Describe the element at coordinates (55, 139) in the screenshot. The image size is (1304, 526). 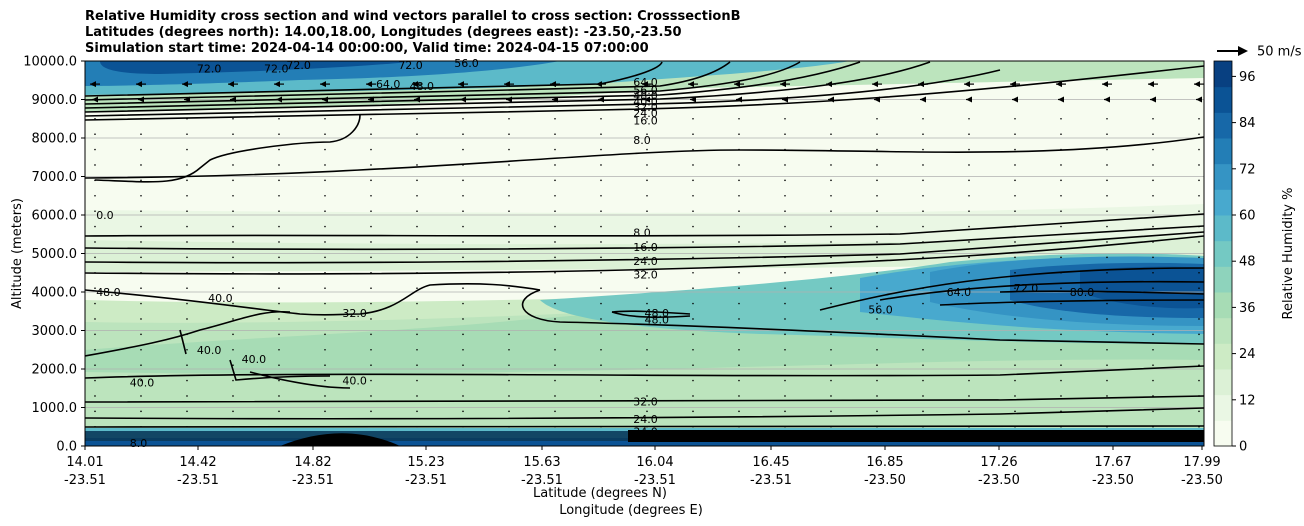
I see `y-tick-label: 8000.0` at that location.